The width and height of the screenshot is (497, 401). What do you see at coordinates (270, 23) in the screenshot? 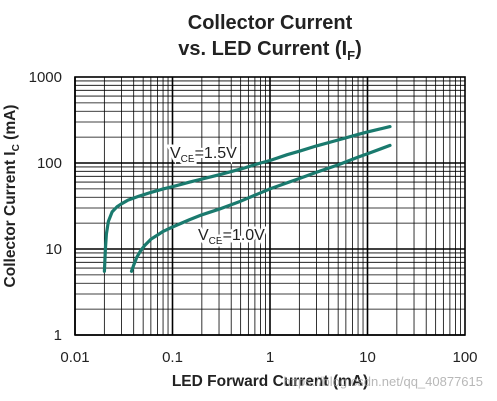
I see `chart-title-line1: Collector Current` at bounding box center [270, 23].